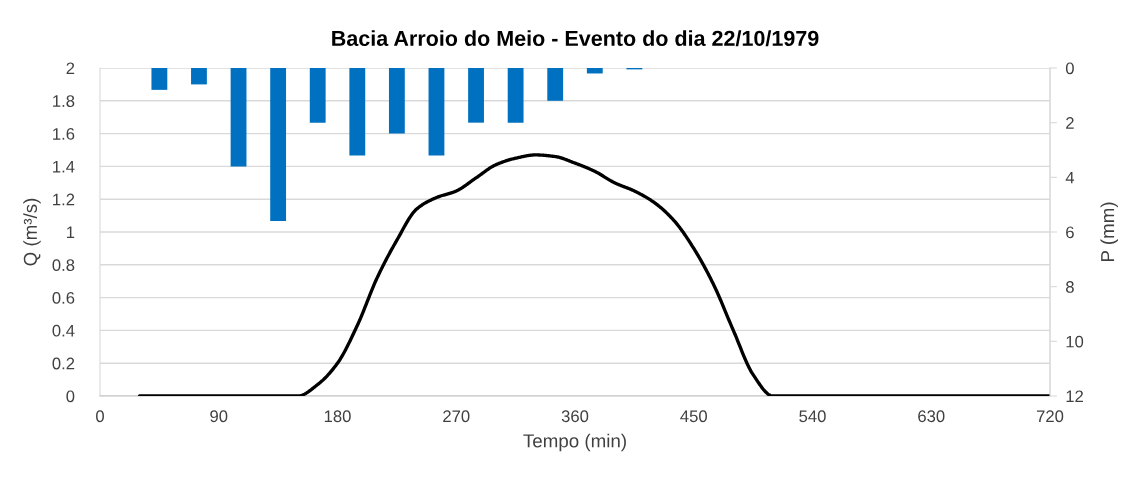  What do you see at coordinates (1109, 232) in the screenshot?
I see `y2-axis-title: P (mm)` at bounding box center [1109, 232].